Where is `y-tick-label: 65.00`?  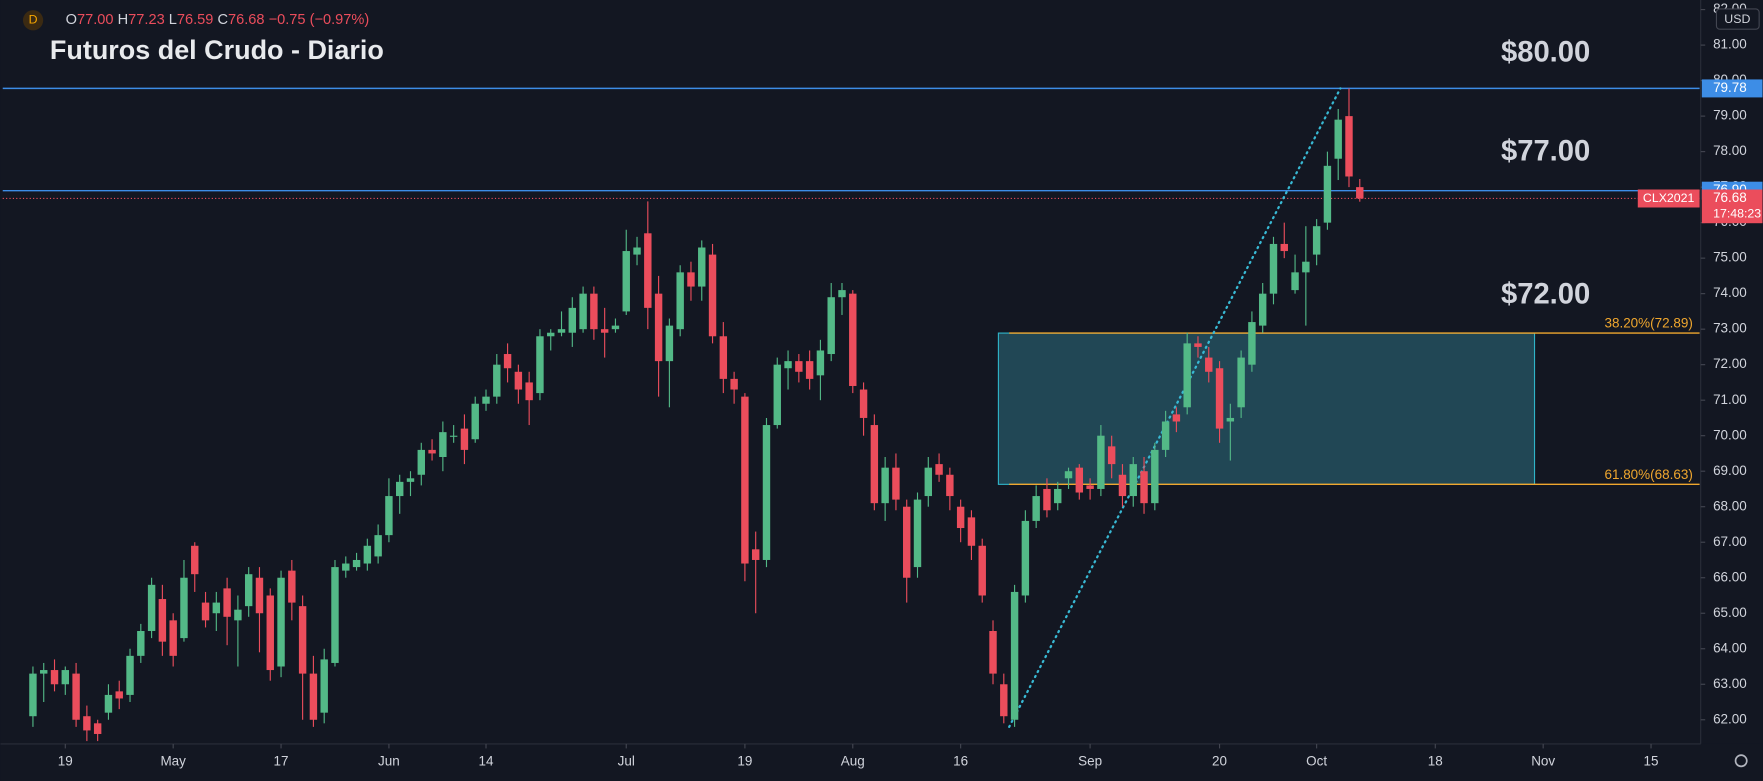
y-tick-label: 65.00 is located at coordinates (1730, 612).